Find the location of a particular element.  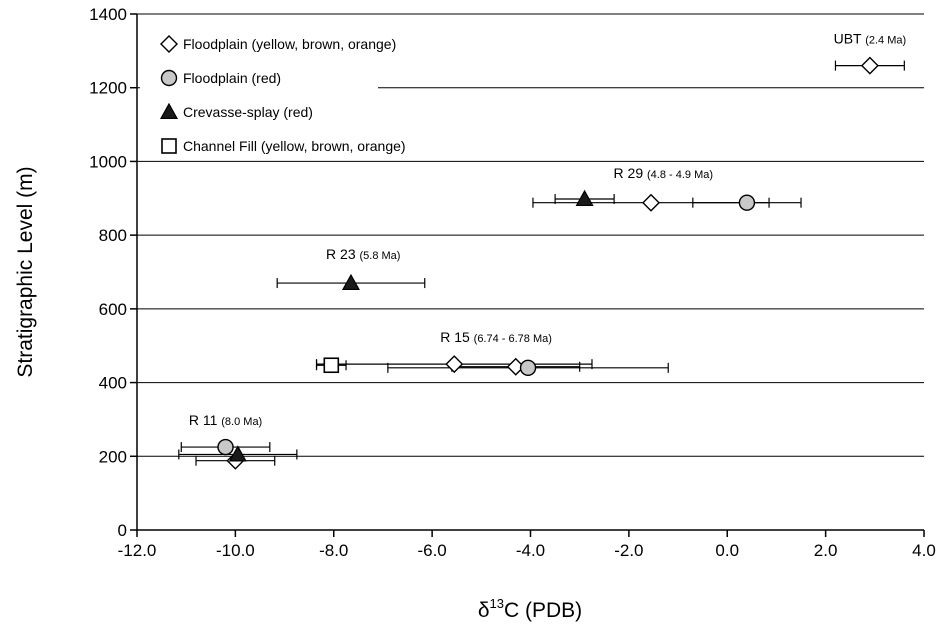

x-tick-label: -12.0 is located at coordinates (137, 550).